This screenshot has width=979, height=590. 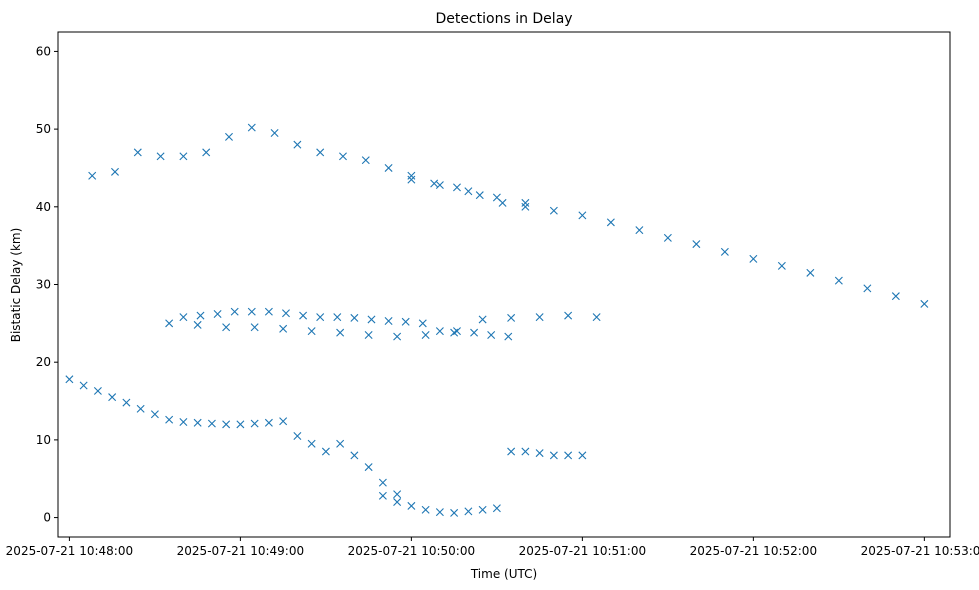 What do you see at coordinates (43, 285) in the screenshot?
I see `y-tick-label: 30` at bounding box center [43, 285].